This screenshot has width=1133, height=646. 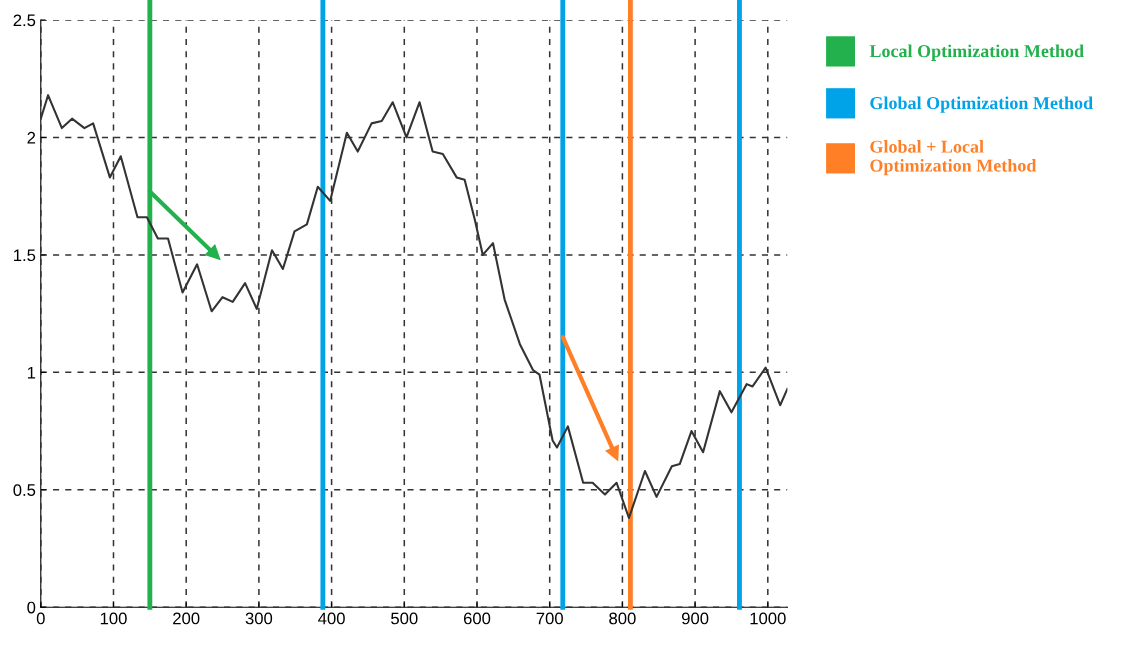 I want to click on ref-line-label: Global Optimization Method, so click(x=981, y=104).